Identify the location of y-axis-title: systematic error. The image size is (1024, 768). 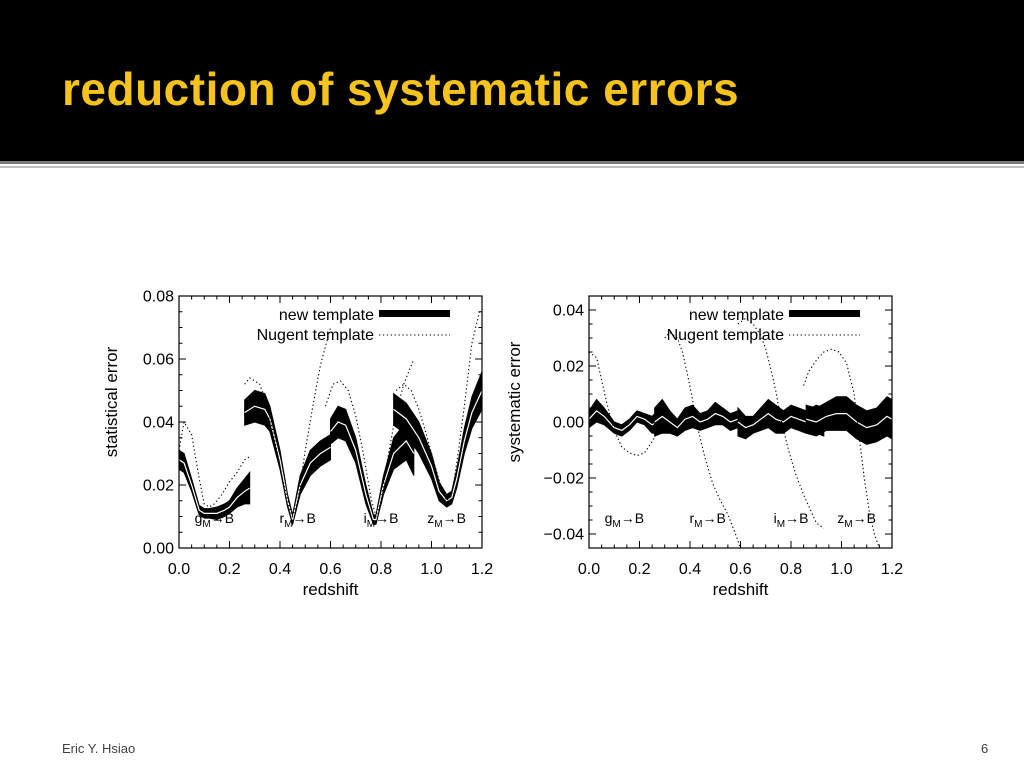
(514, 401).